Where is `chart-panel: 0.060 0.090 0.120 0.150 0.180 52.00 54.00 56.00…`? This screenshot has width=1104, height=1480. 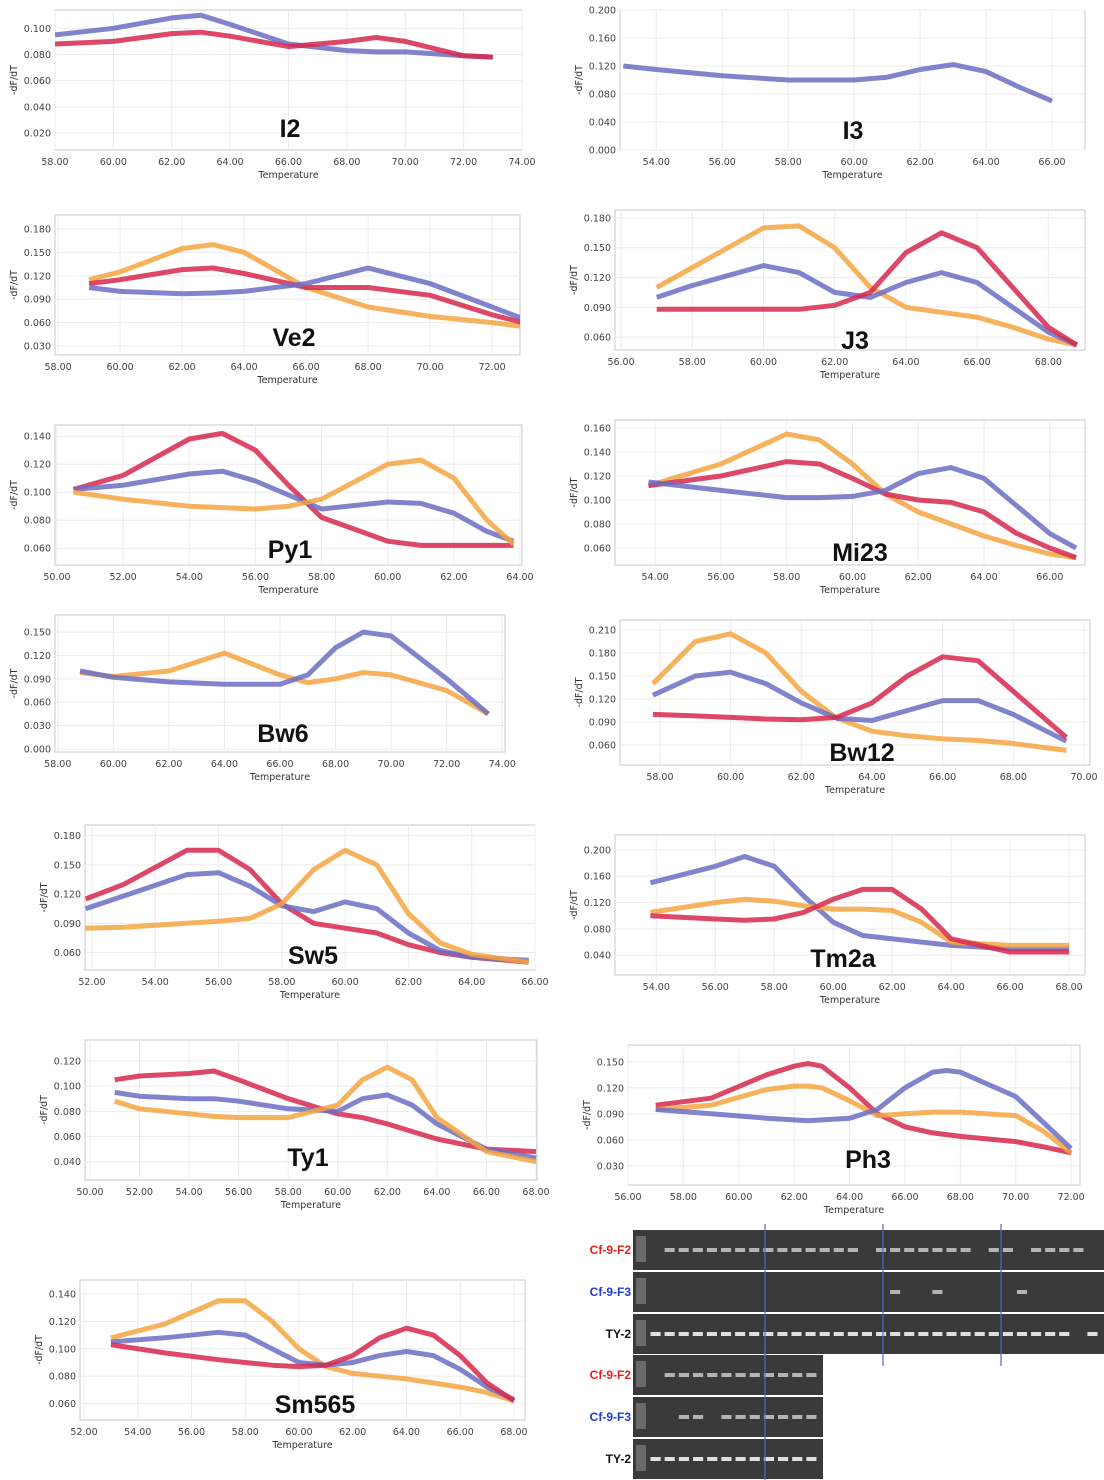
chart-panel: 0.060 0.090 0.120 0.150 0.180 52.00 54.00 56.00… is located at coordinates (294, 912).